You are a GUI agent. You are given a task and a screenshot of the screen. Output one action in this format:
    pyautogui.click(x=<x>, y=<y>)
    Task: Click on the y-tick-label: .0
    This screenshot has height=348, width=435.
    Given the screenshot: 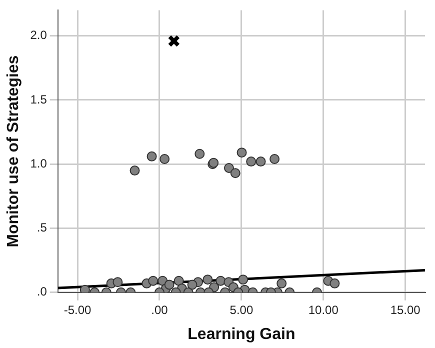 What is the action you would take?
    pyautogui.click(x=42, y=291)
    